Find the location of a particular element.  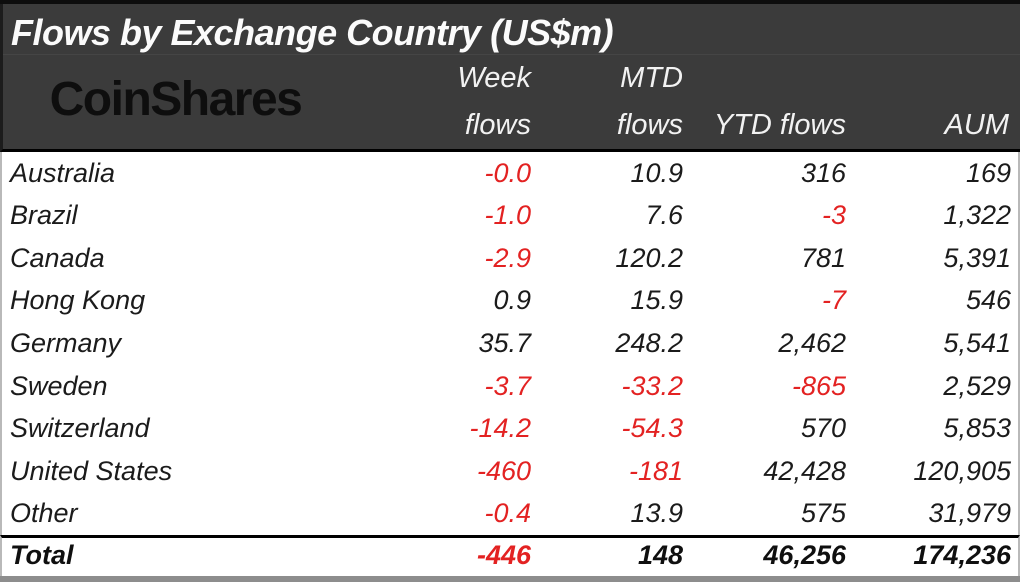

table-row: Brazil -1.0 7.6 -3 1,322 is located at coordinates (510, 216).